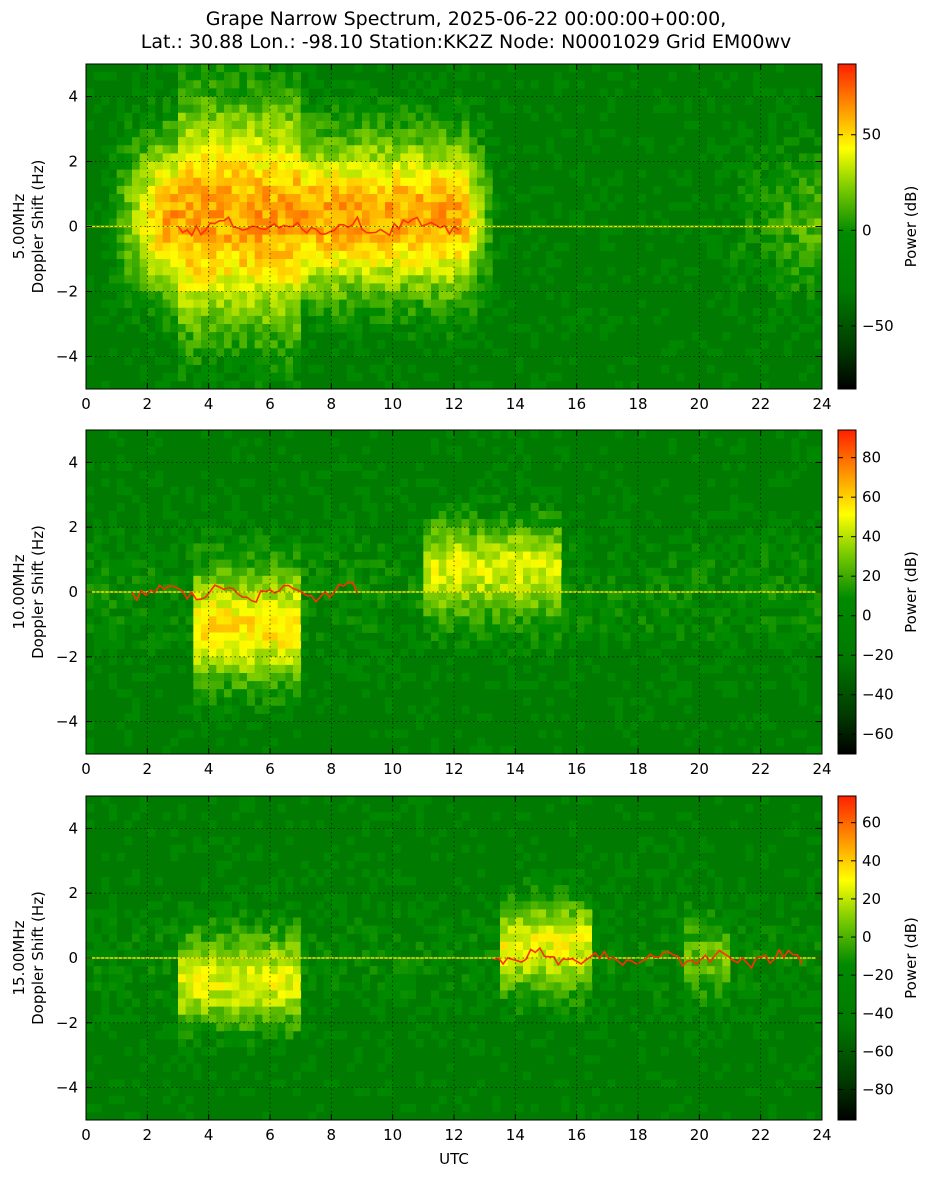 This screenshot has height=1178, width=932. I want to click on carrier-trace, so click(318, 226).